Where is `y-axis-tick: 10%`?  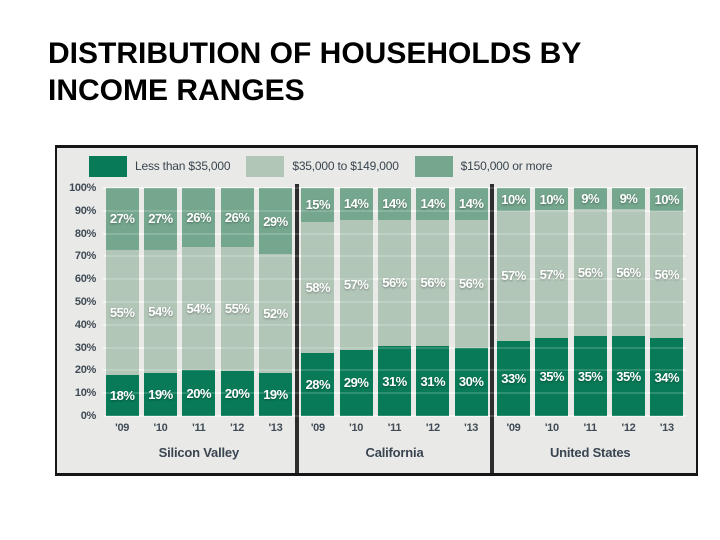 y-axis-tick: 10% is located at coordinates (85, 393).